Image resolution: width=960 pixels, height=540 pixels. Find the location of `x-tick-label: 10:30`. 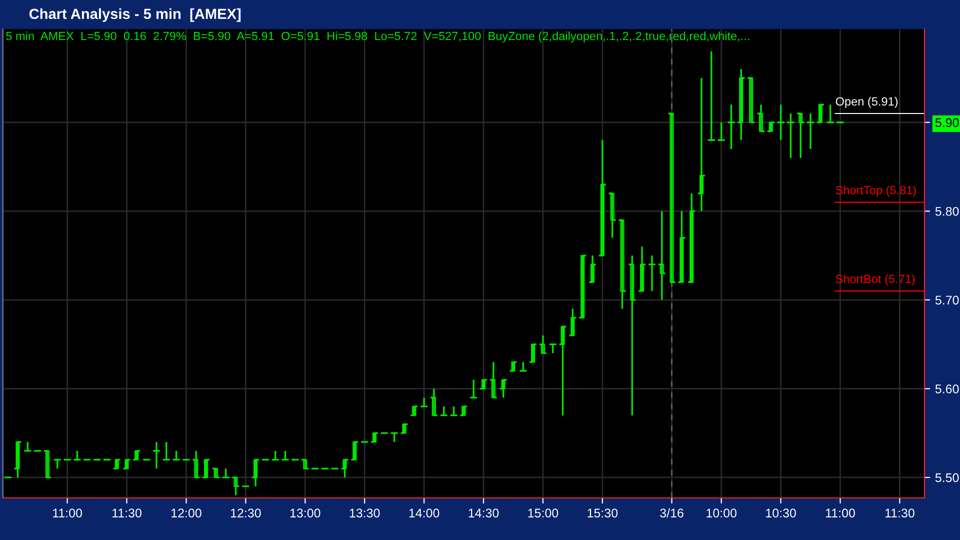

x-tick-label: 10:30 is located at coordinates (781, 513).